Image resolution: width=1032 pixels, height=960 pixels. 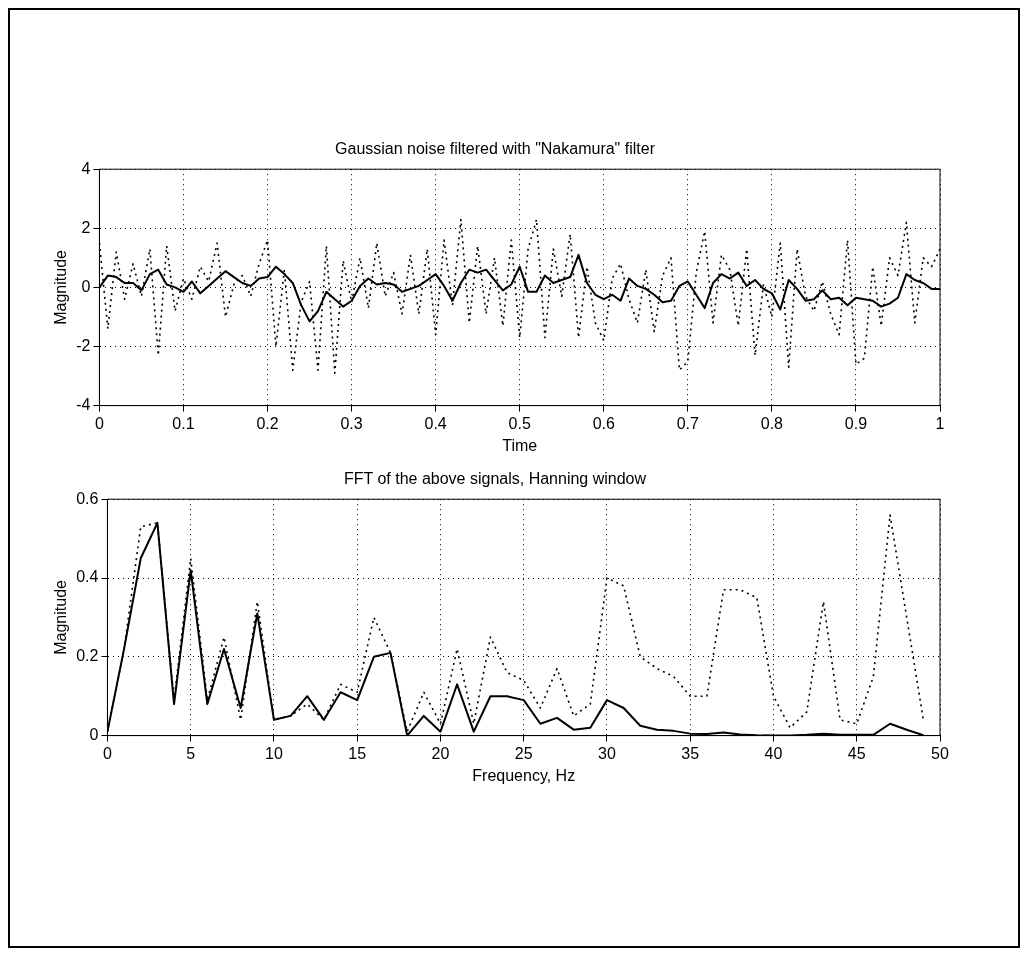 I want to click on y-tick-label: 0.2, so click(x=87, y=656).